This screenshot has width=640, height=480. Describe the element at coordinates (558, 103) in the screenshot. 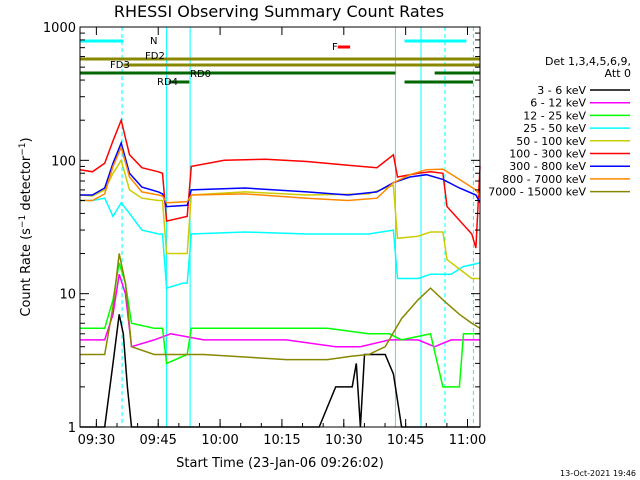

I see `legend-label-1: 6 - 12 keV` at that location.